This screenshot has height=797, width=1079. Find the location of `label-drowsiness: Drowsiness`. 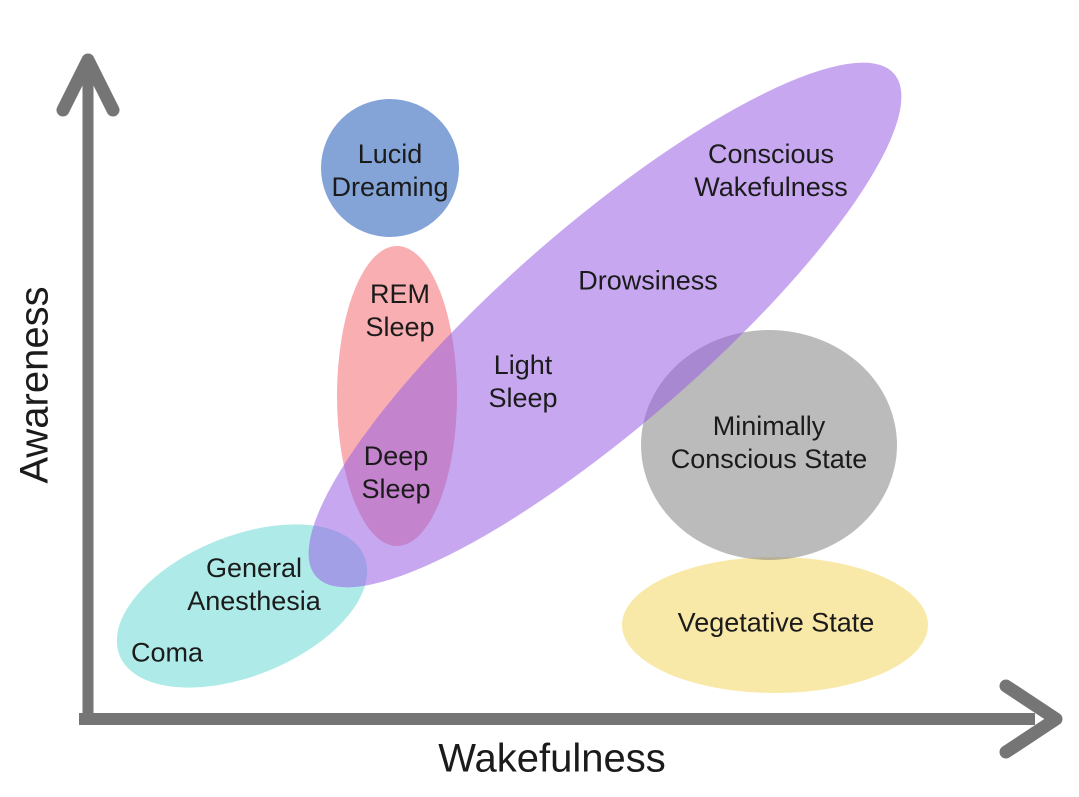

label-drowsiness: Drowsiness is located at coordinates (648, 280).